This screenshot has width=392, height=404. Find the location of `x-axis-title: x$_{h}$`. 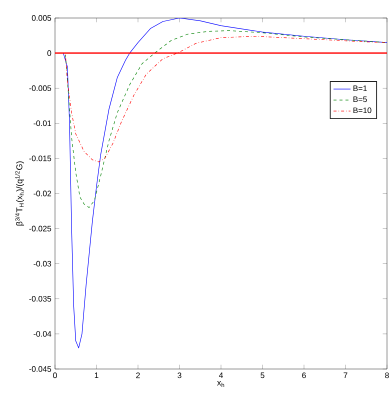

x-axis-title: x$_{h}$ is located at coordinates (220, 384).